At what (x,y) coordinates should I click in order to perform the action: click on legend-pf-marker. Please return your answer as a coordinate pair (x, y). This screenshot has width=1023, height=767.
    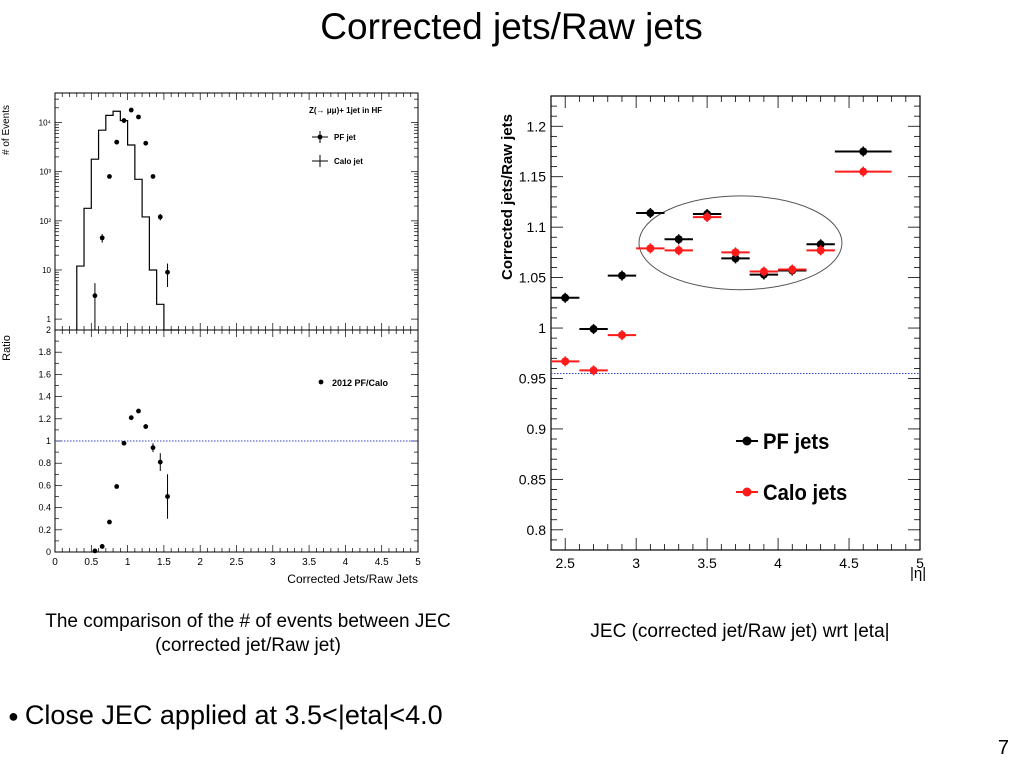
    Looking at the image, I should click on (320, 137).